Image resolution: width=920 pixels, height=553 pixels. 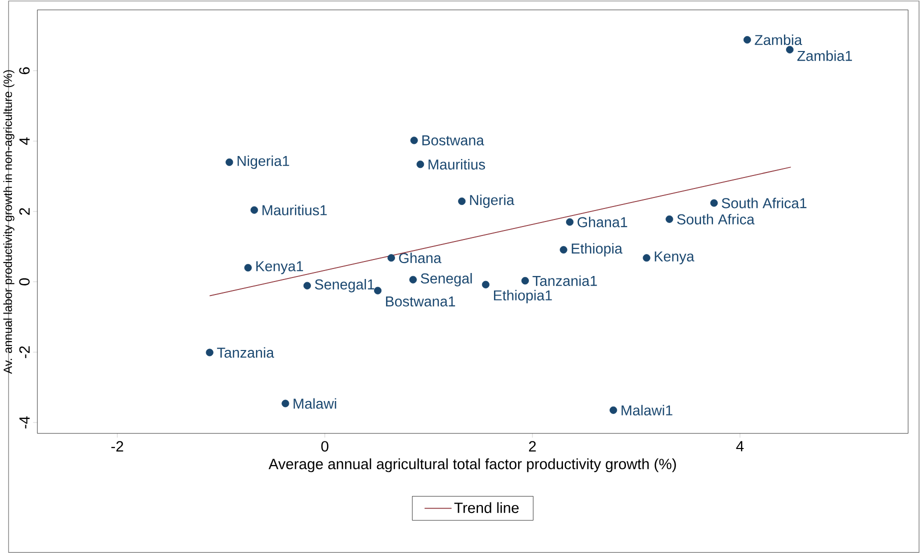 What do you see at coordinates (421, 301) in the screenshot?
I see `data-label: Bostwana1` at bounding box center [421, 301].